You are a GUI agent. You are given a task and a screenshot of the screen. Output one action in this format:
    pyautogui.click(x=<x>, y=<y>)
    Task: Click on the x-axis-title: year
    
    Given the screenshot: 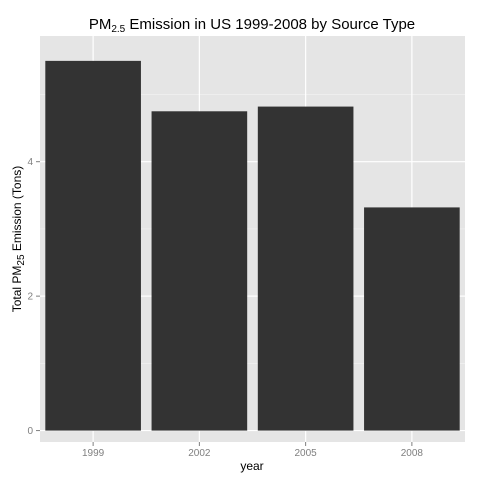 What is the action you would take?
    pyautogui.click(x=251, y=466)
    